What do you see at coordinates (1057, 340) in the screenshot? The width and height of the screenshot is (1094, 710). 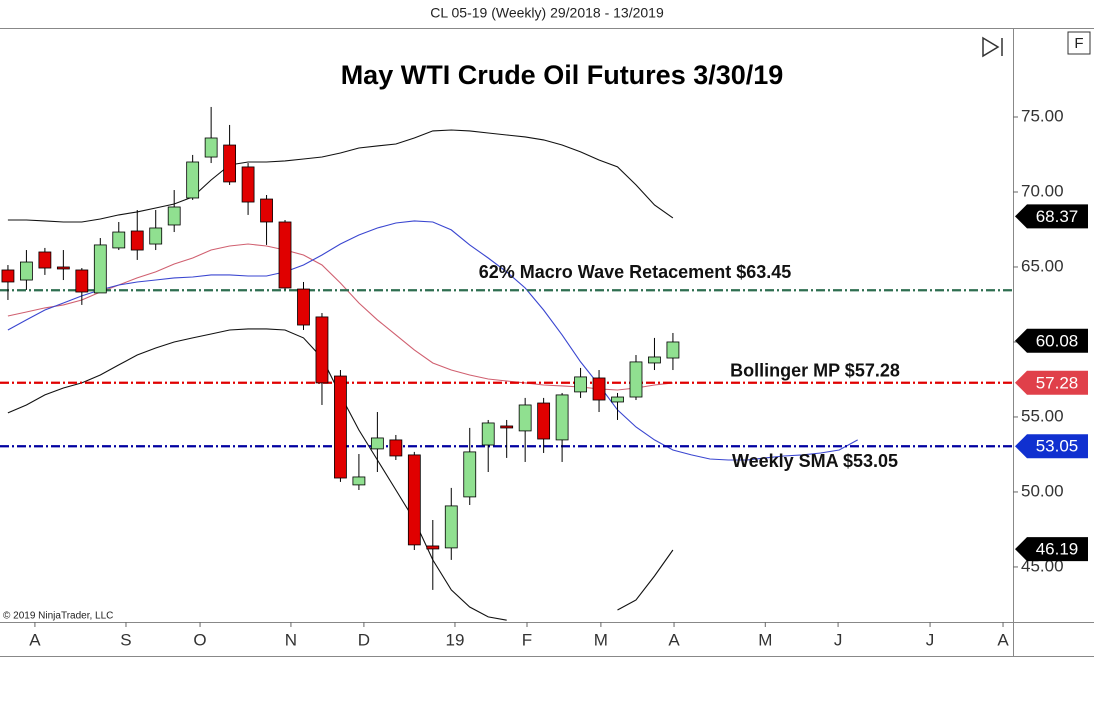 I see `price-badge-label: 60.08` at bounding box center [1057, 340].